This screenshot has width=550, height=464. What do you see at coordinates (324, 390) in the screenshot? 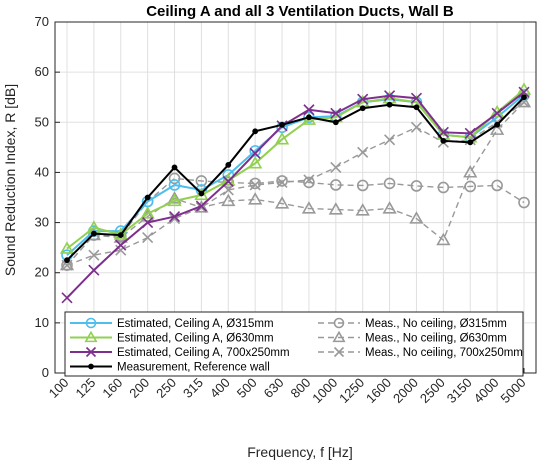
I see `x-tick-label-1000: 1000` at bounding box center [324, 390].